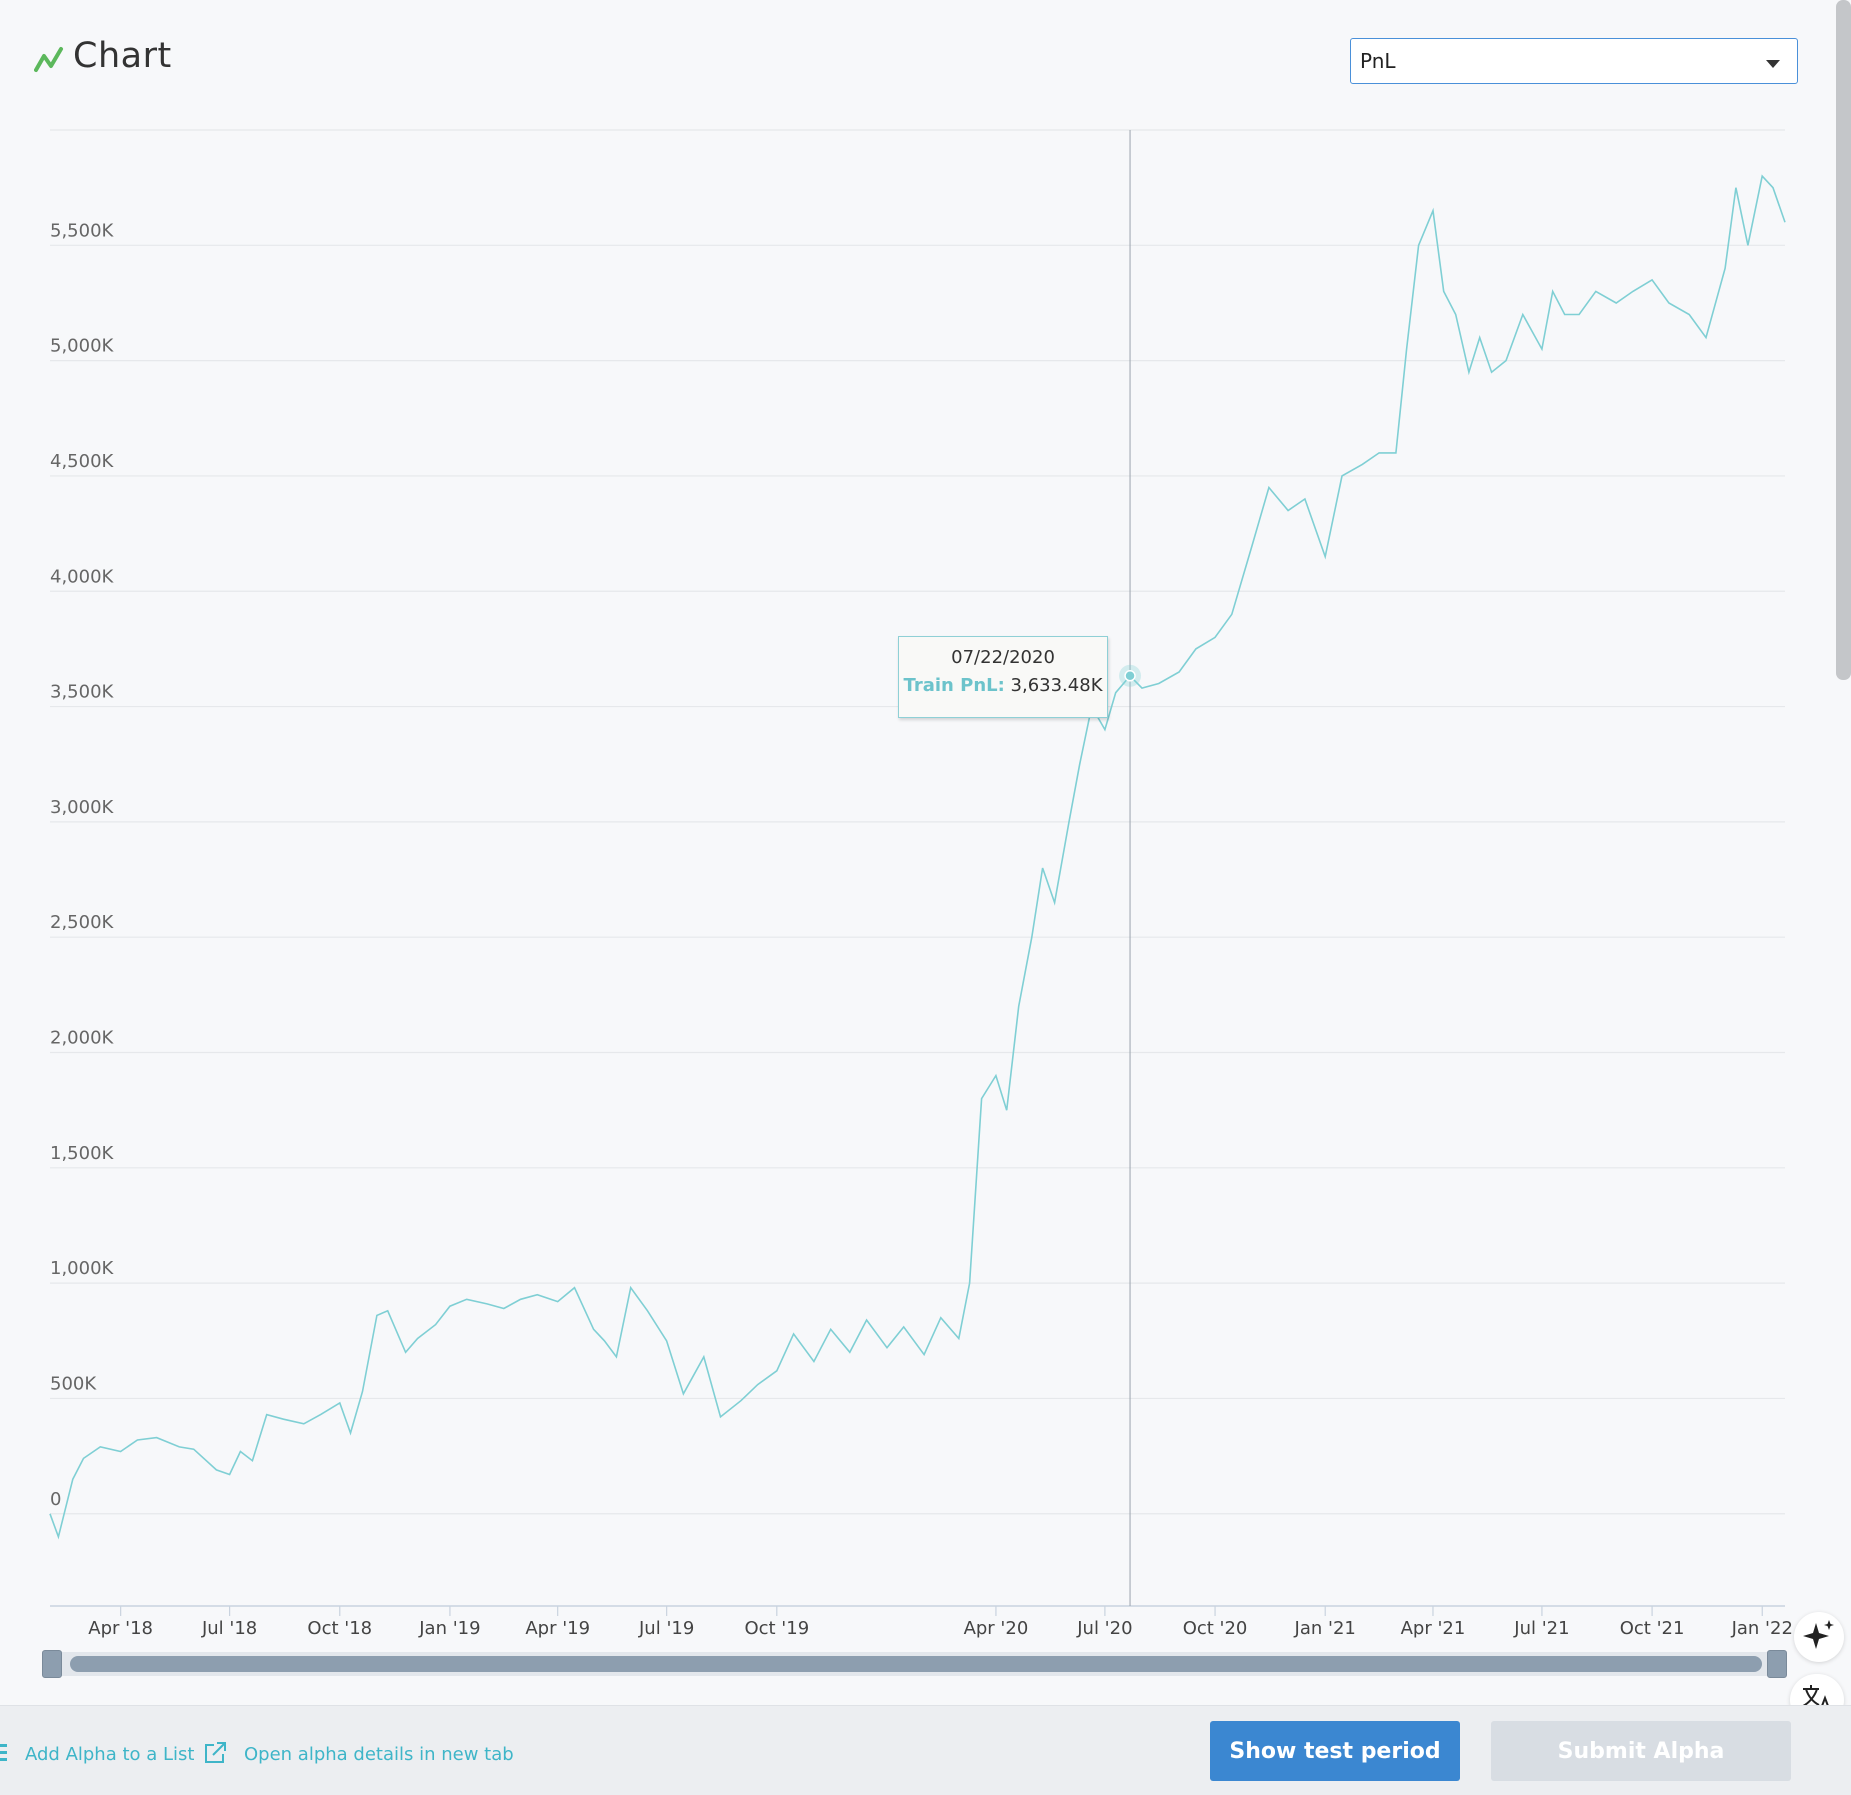 The height and width of the screenshot is (1795, 1851). What do you see at coordinates (1777, 1664) in the screenshot?
I see `navigator-handle-right` at bounding box center [1777, 1664].